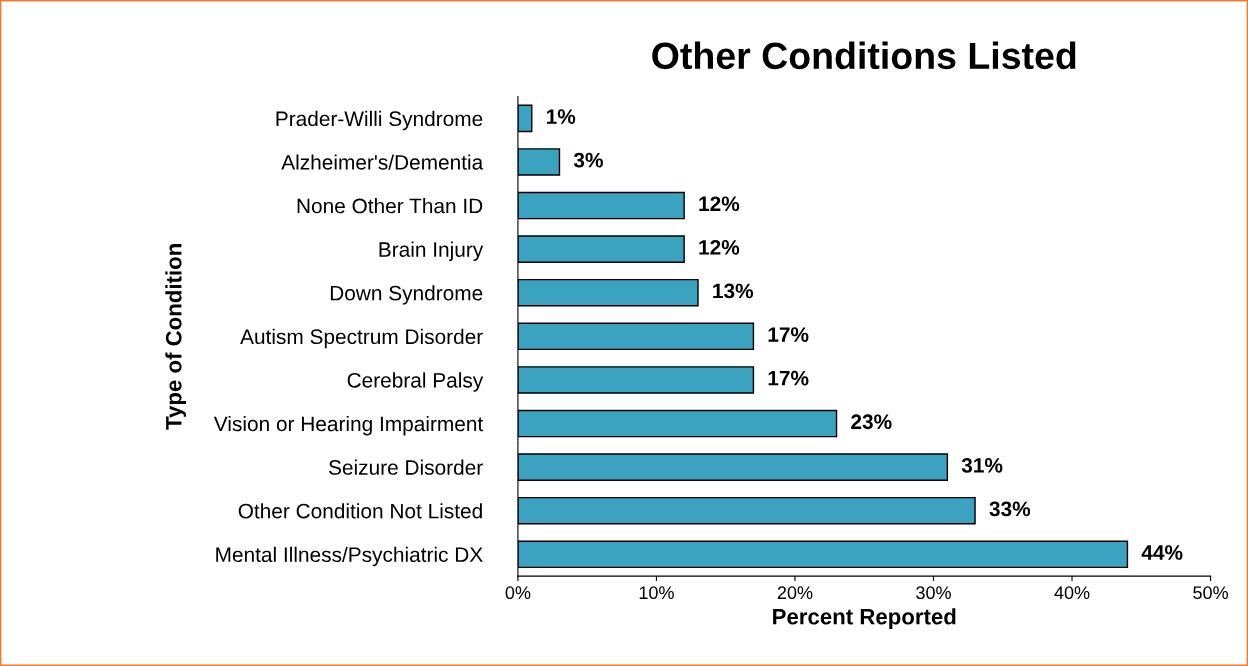  I want to click on x-axis-title: Percent Reported, so click(864, 618).